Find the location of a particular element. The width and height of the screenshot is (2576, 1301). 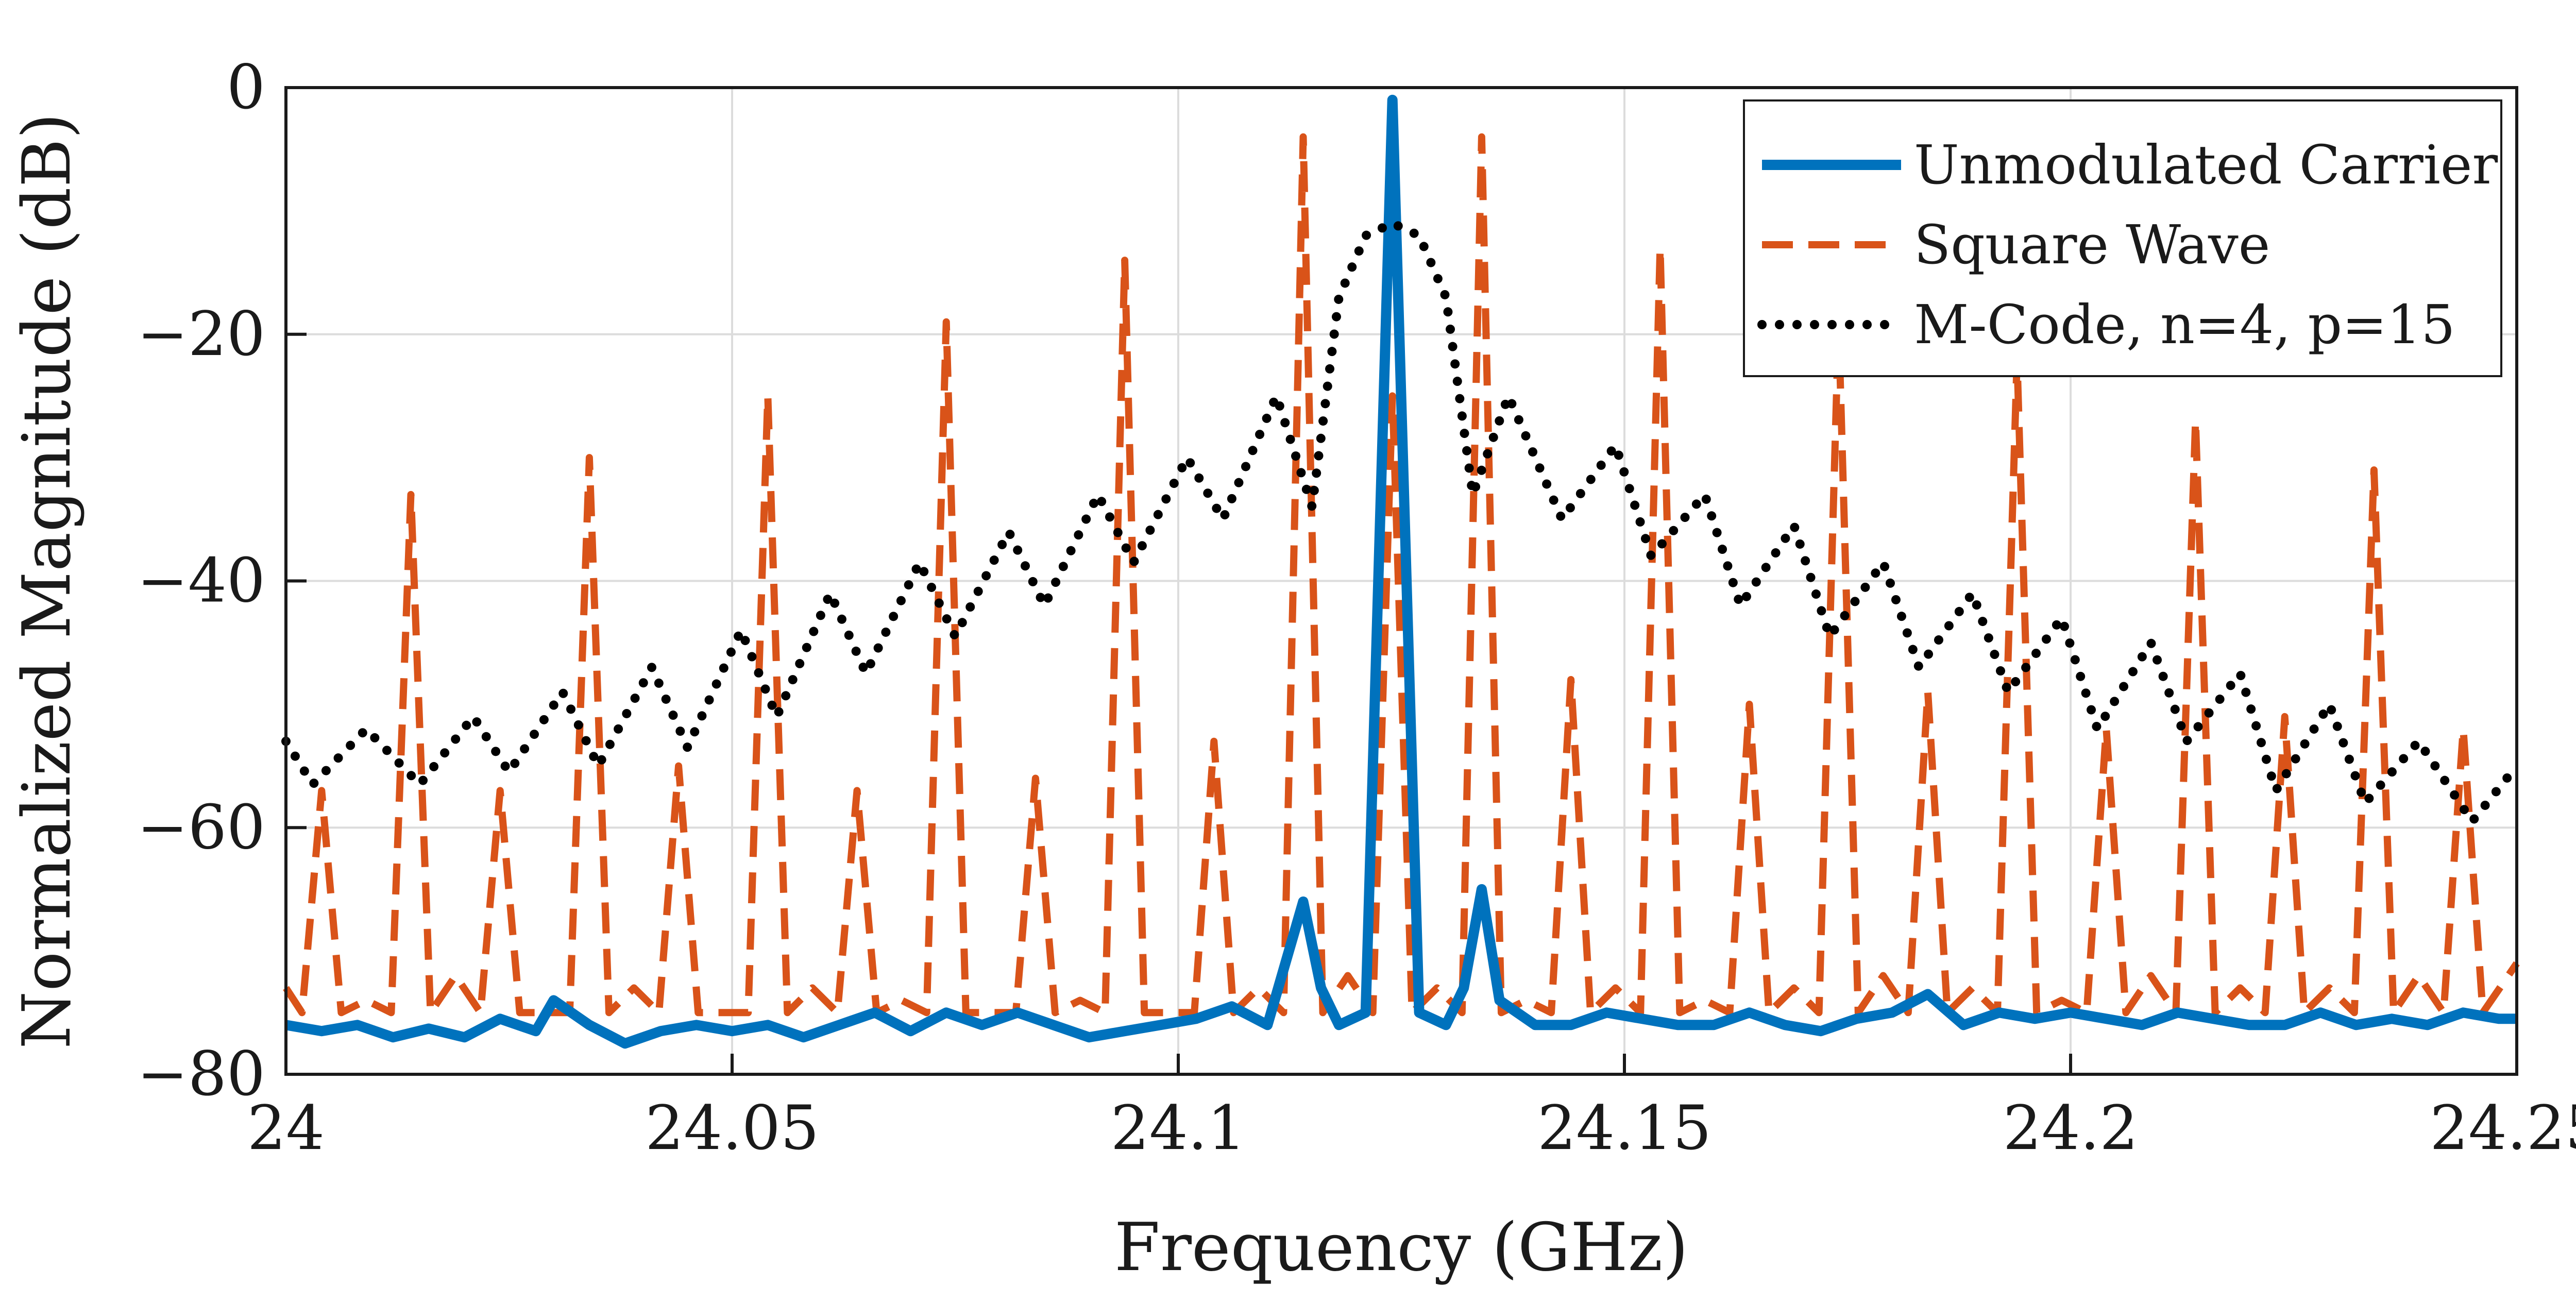

x-tick-label: 24 is located at coordinates (286, 1128).